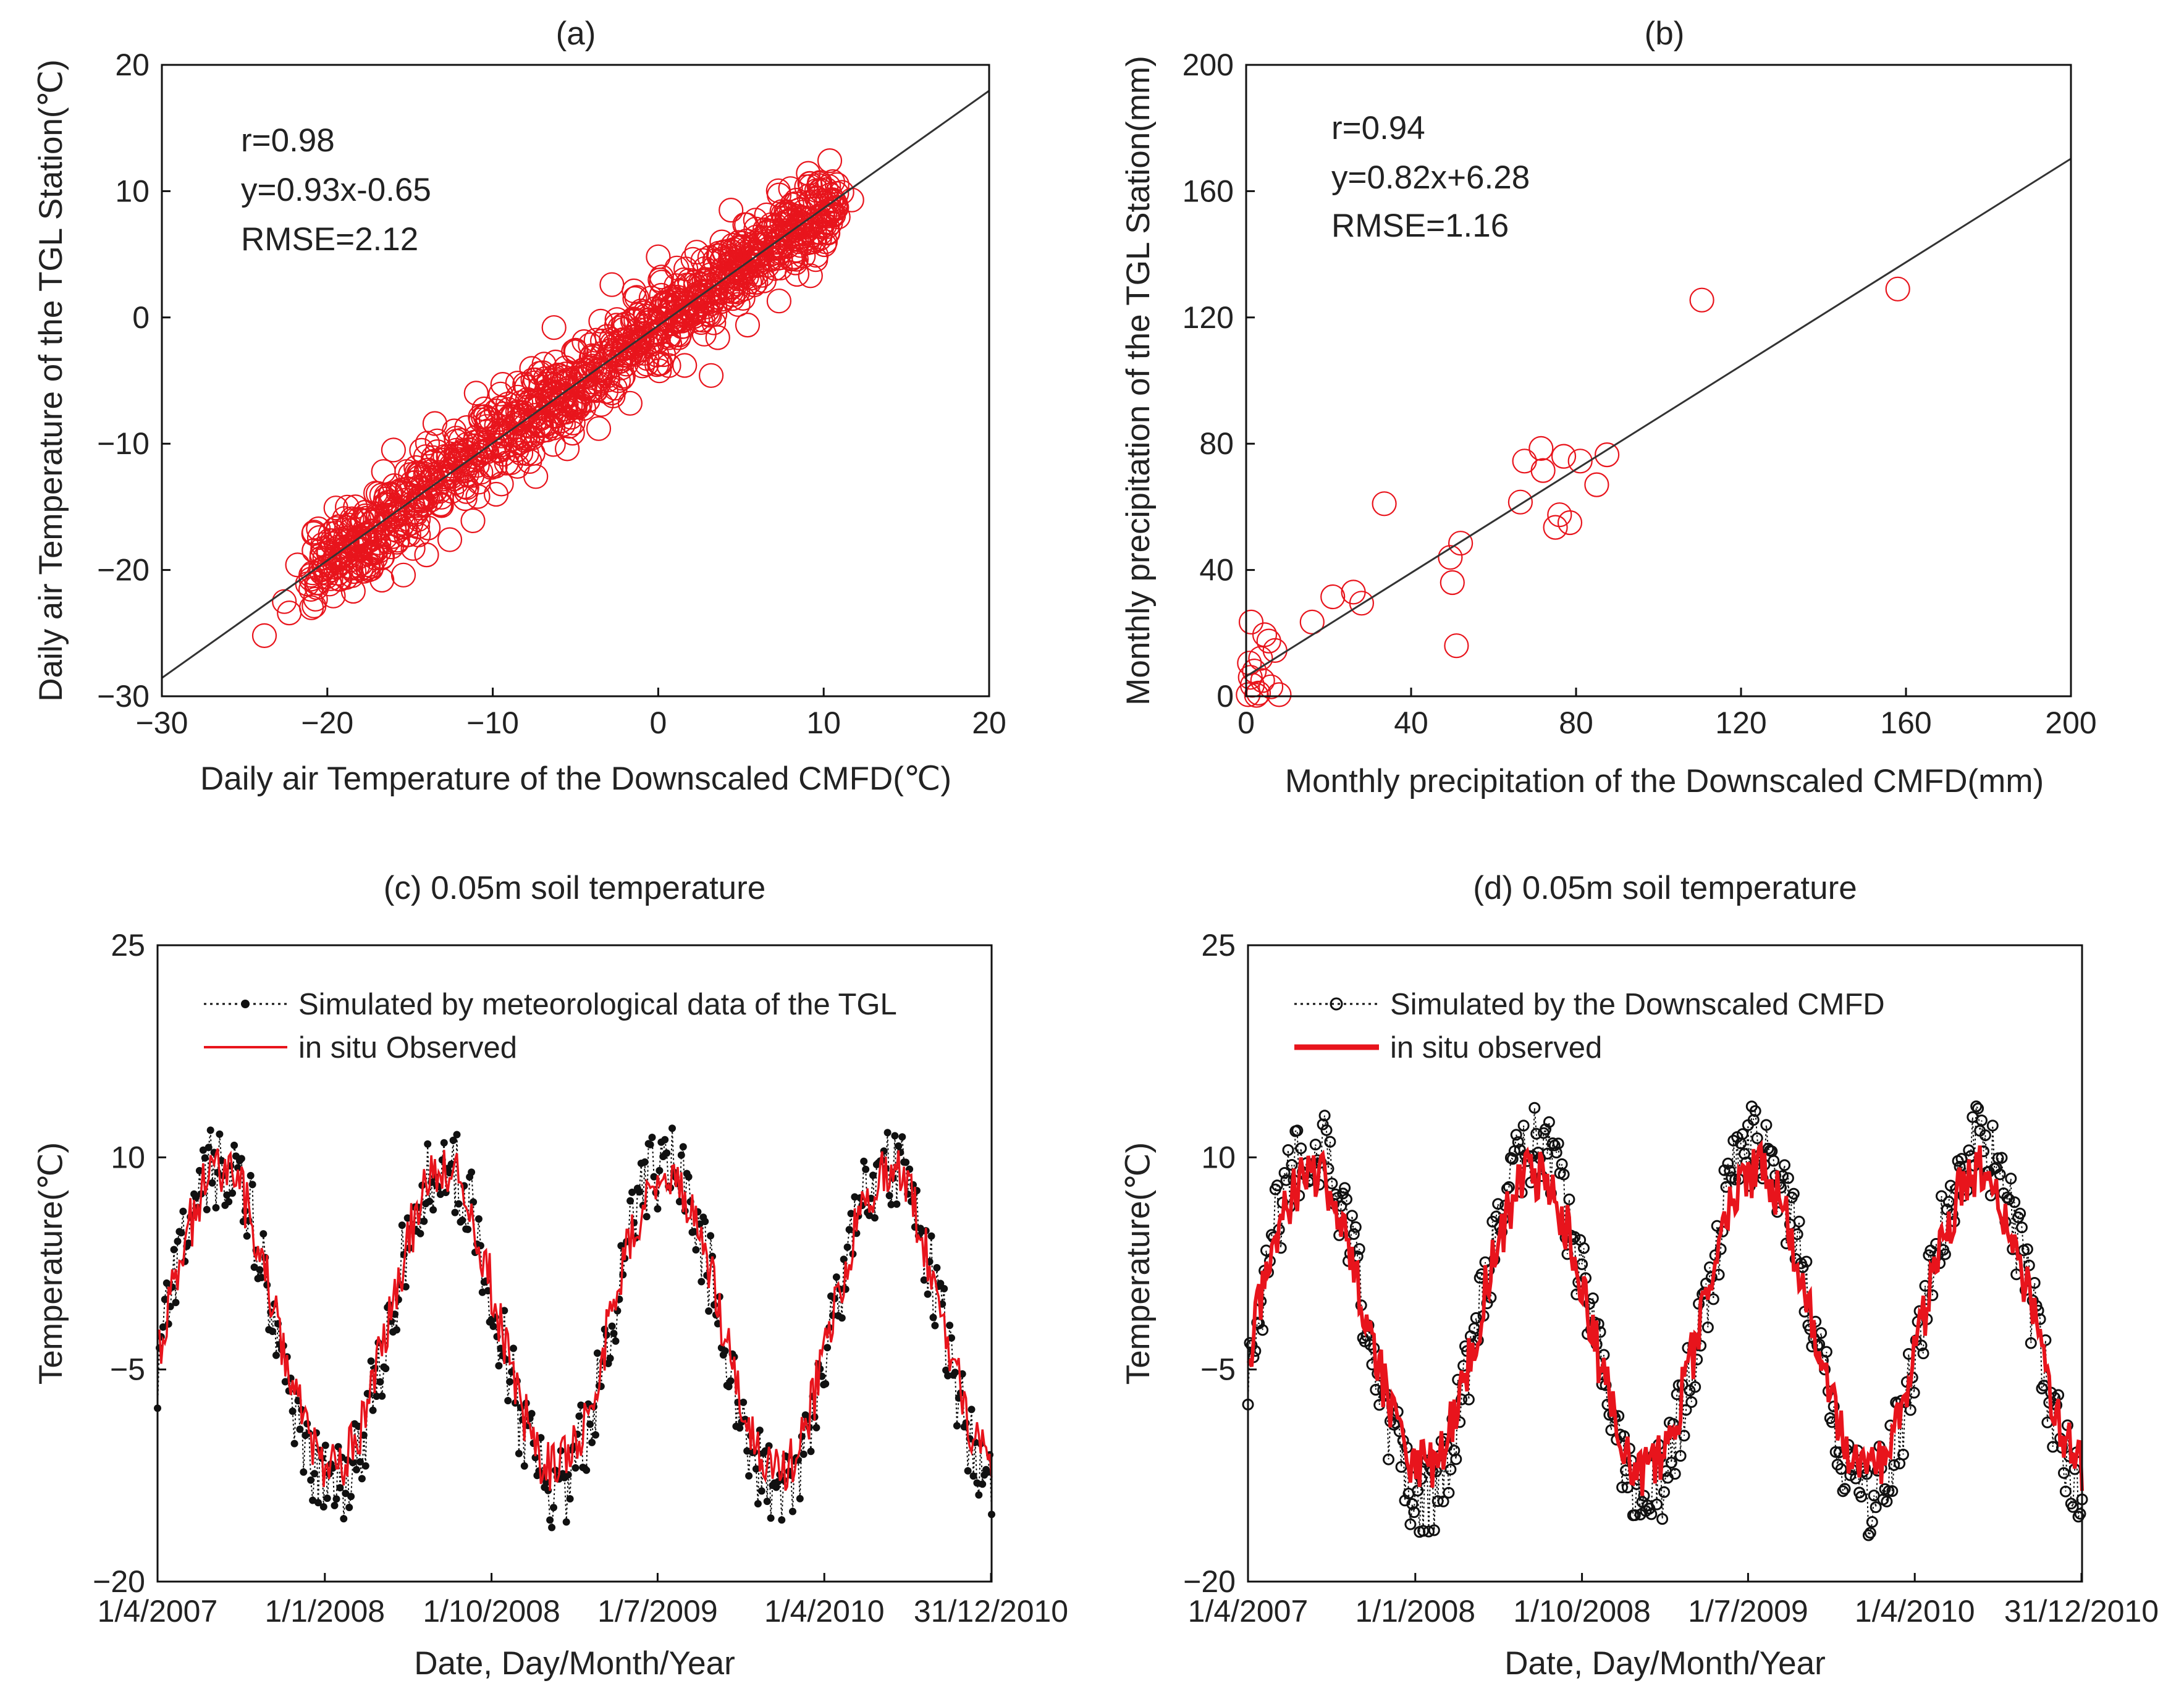 Image resolution: width=2184 pixels, height=1707 pixels. What do you see at coordinates (1430, 178) in the screenshot?
I see `panel-b-annotation-equation: y=0.82x+6.28` at bounding box center [1430, 178].